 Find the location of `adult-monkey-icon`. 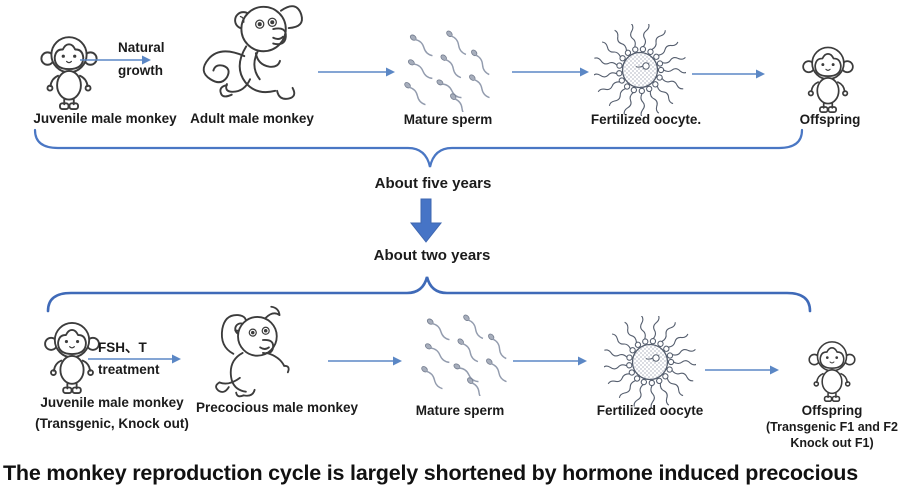

adult-monkey-icon is located at coordinates (252, 52).